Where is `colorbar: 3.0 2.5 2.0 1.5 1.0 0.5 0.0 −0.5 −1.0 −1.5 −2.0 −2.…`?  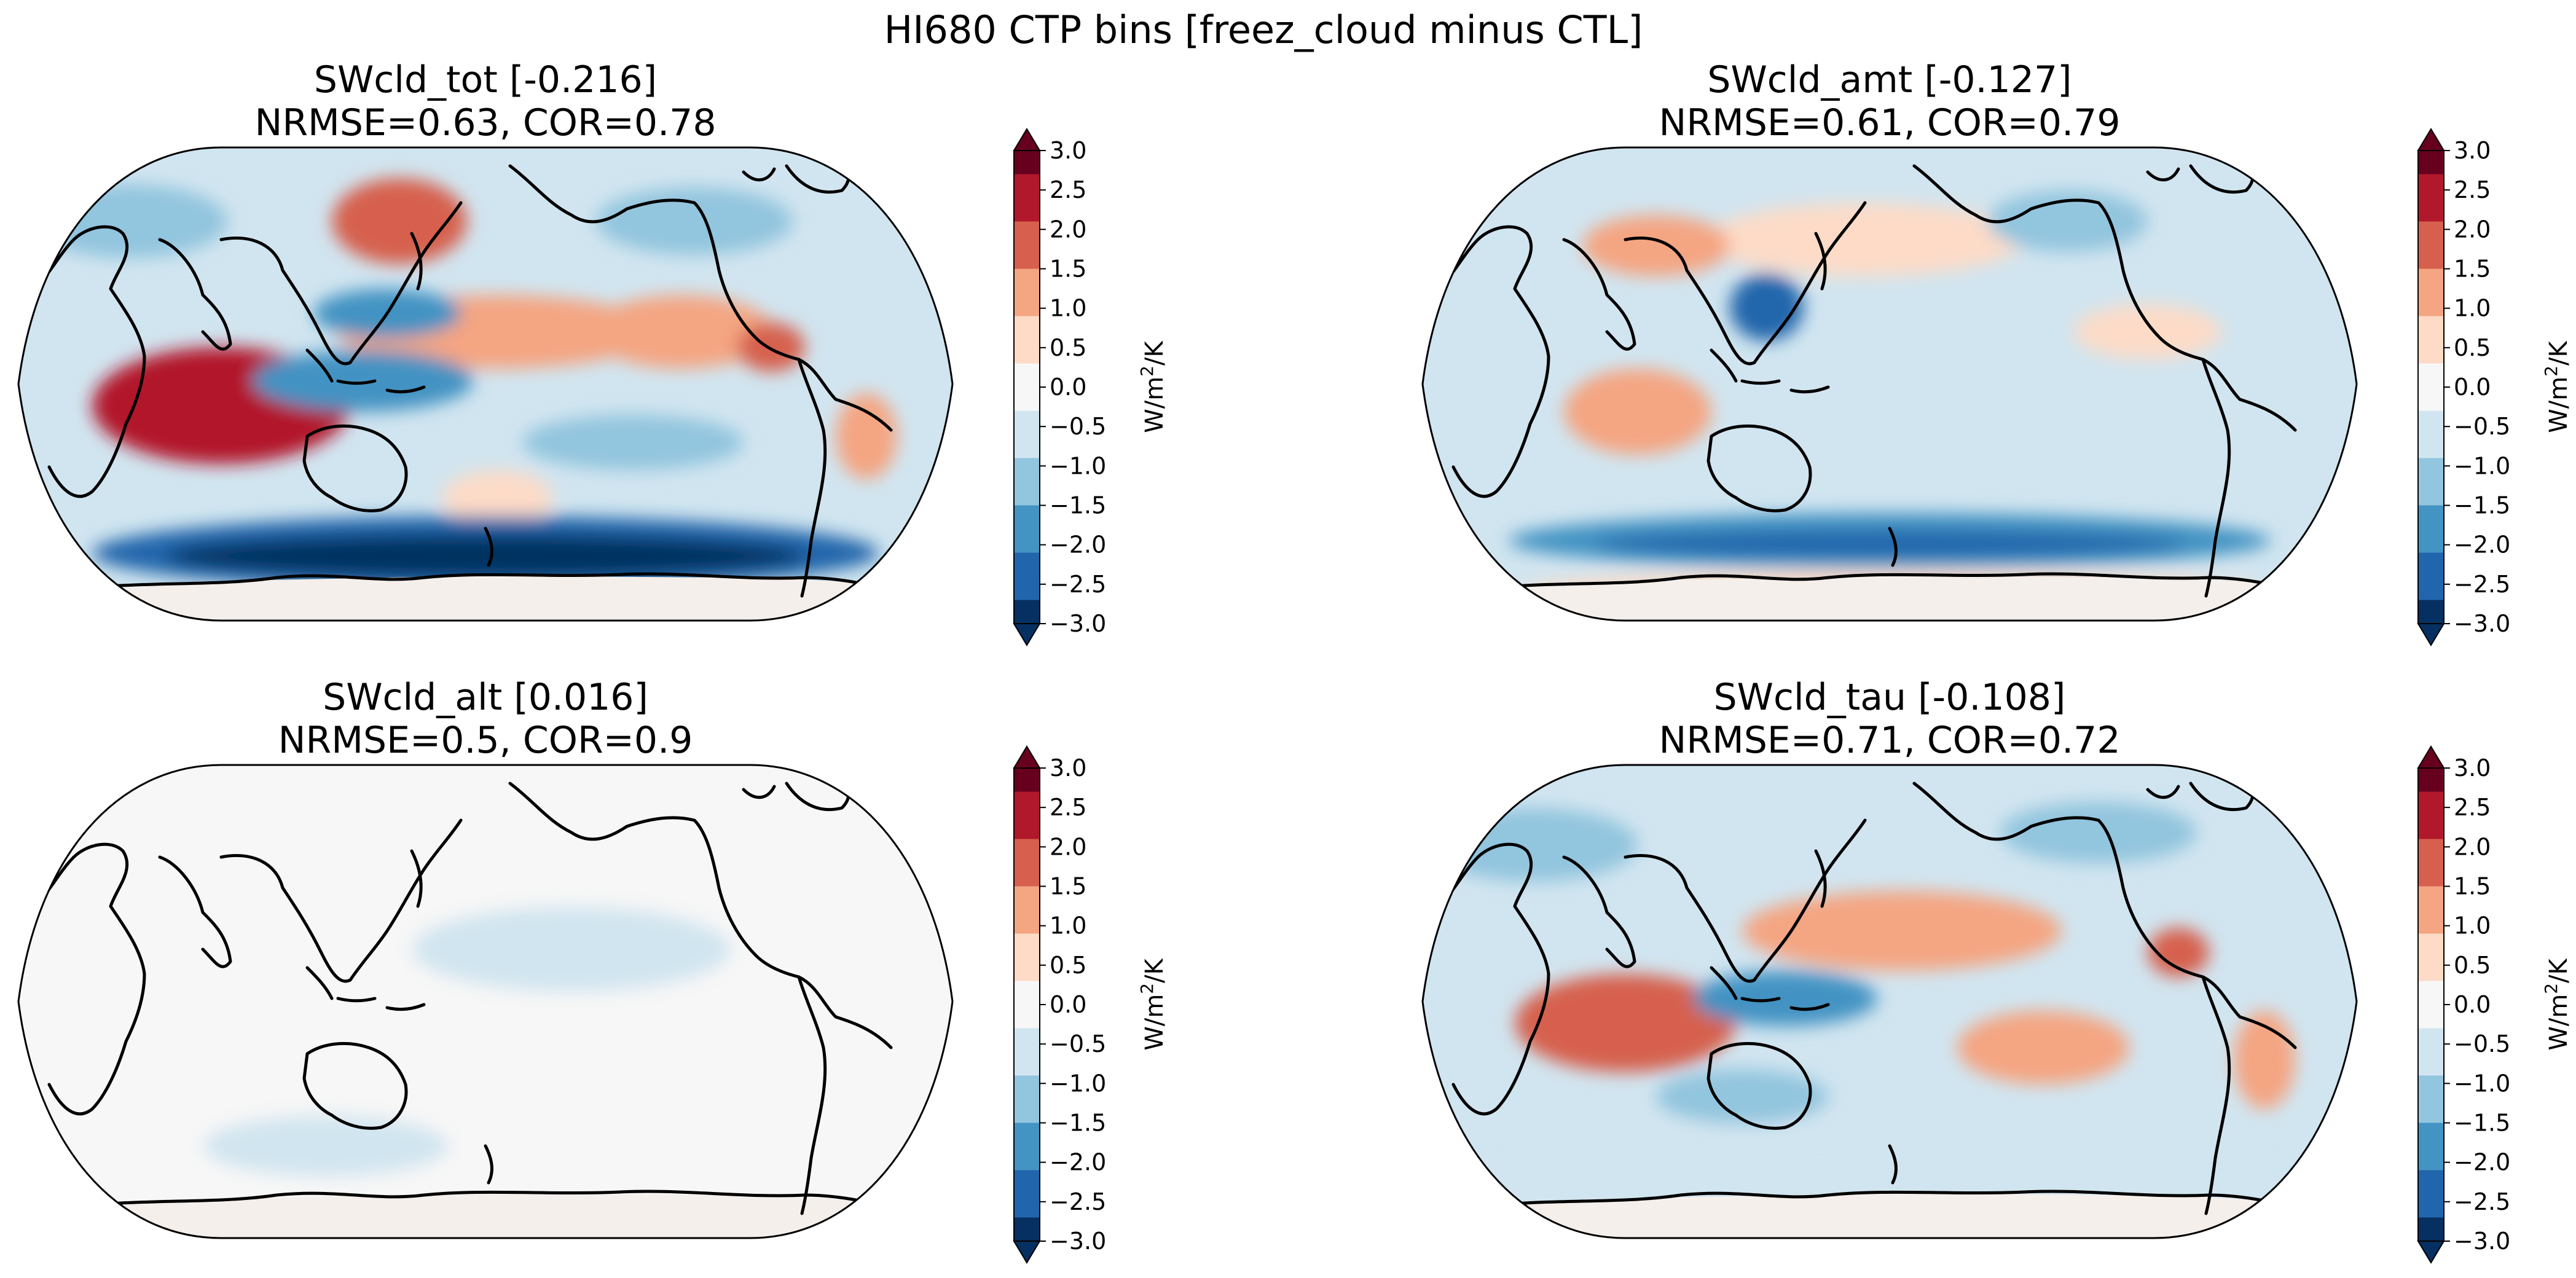
colorbar: 3.0 2.5 2.0 1.5 1.0 0.5 0.0 −0.5 −1.0 −1.5 −2.0 −2.… is located at coordinates (2495, 387).